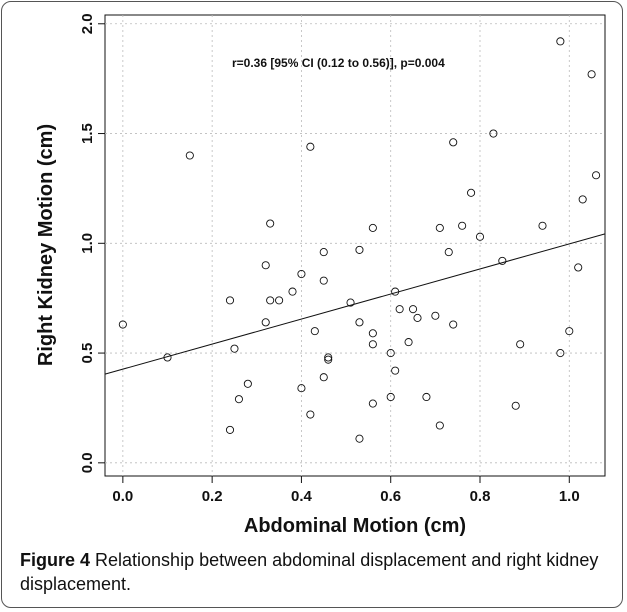  What do you see at coordinates (46, 245) in the screenshot?
I see `y-axis-title: Right Kidney Motion (cm)` at bounding box center [46, 245].